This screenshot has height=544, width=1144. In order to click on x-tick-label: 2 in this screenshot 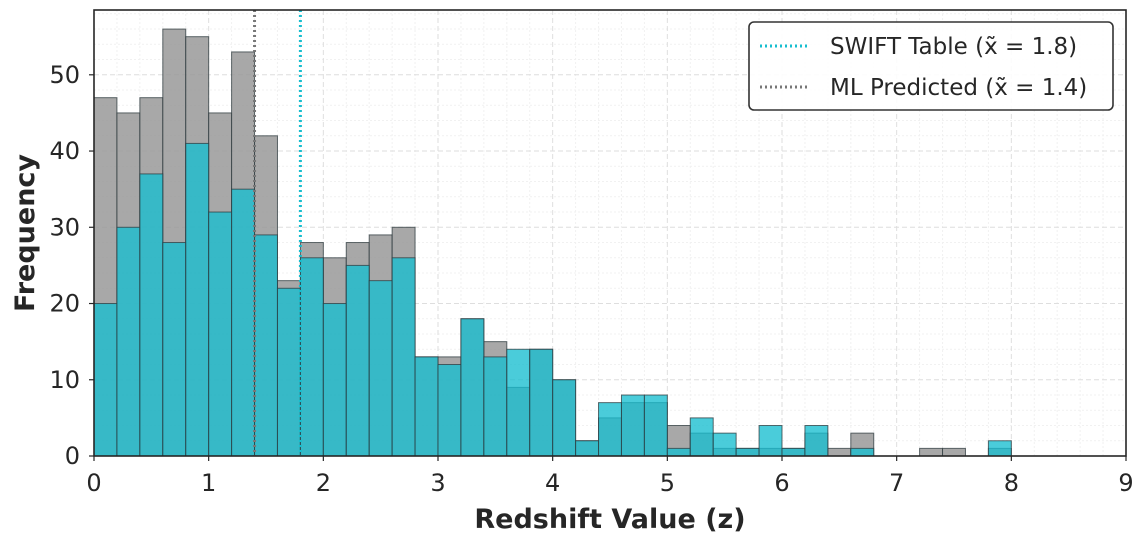, I will do `click(323, 483)`.